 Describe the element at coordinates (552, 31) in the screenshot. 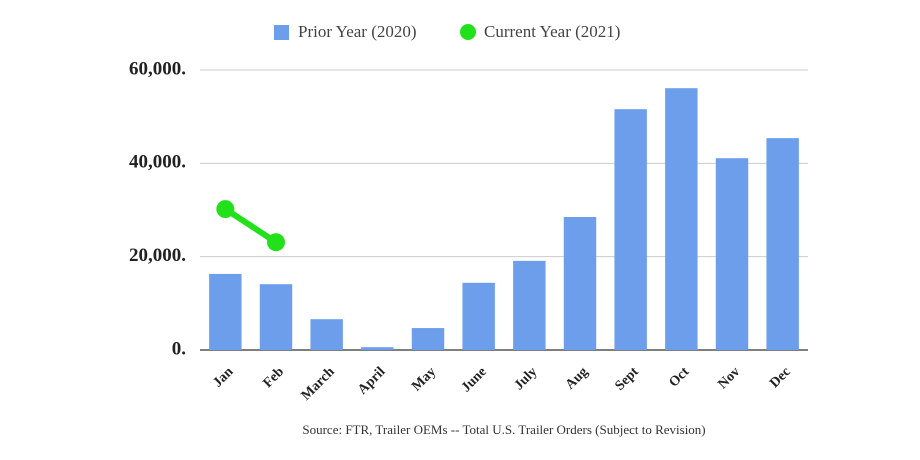

I see `legend-label: Current Year (2021)` at that location.